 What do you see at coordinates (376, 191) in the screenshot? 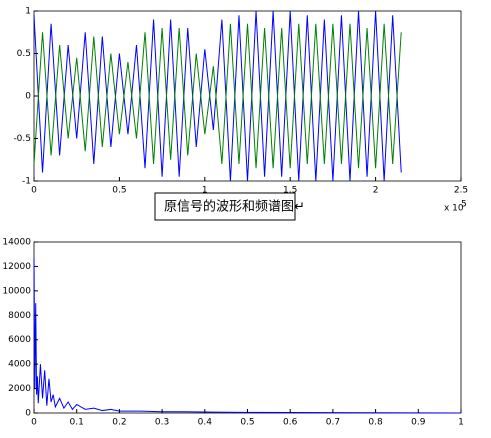
I see `x-tick-label: 2` at bounding box center [376, 191].